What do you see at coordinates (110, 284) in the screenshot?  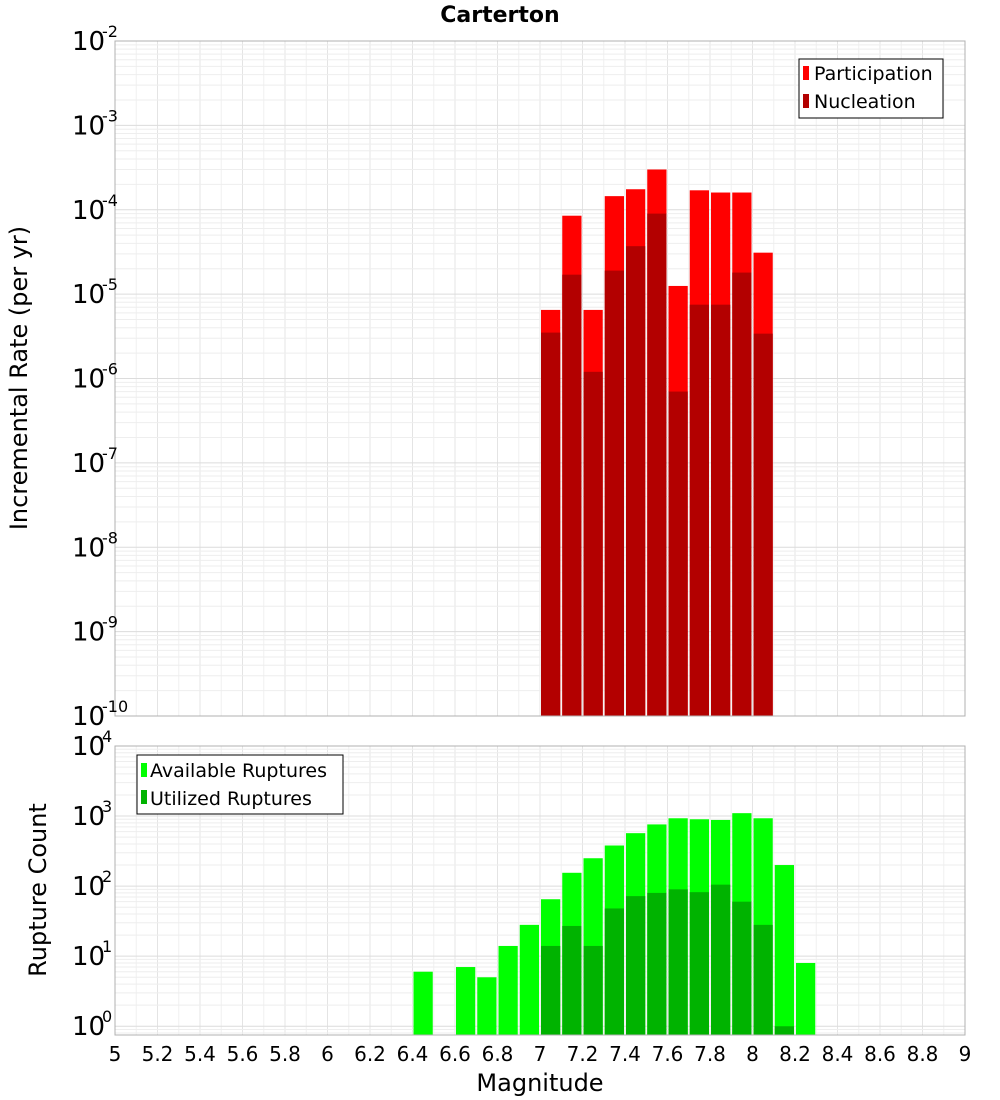 I see `y-tick-exponent: -5` at bounding box center [110, 284].